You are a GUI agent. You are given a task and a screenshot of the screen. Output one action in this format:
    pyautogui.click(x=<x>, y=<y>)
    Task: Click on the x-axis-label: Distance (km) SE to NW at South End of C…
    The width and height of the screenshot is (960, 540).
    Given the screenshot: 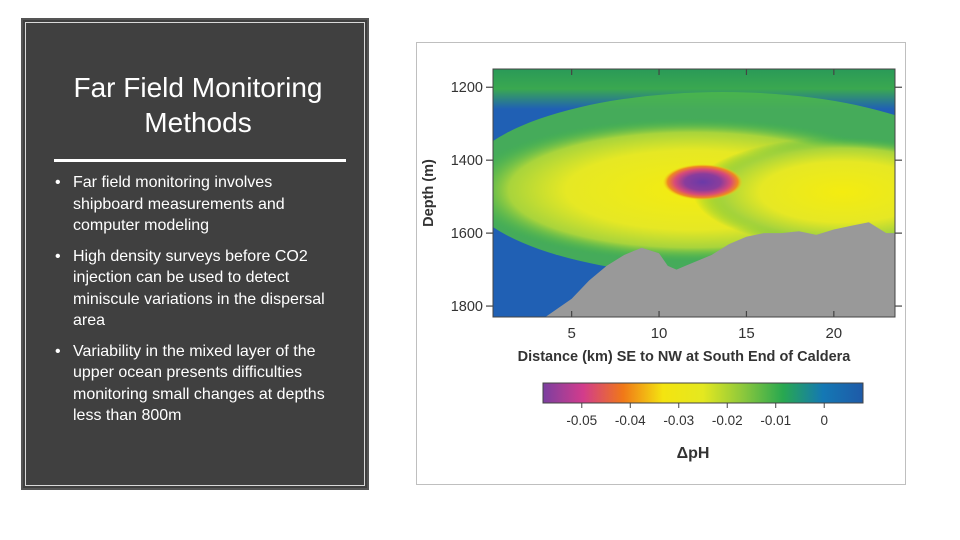 What is the action you would take?
    pyautogui.click(x=685, y=357)
    